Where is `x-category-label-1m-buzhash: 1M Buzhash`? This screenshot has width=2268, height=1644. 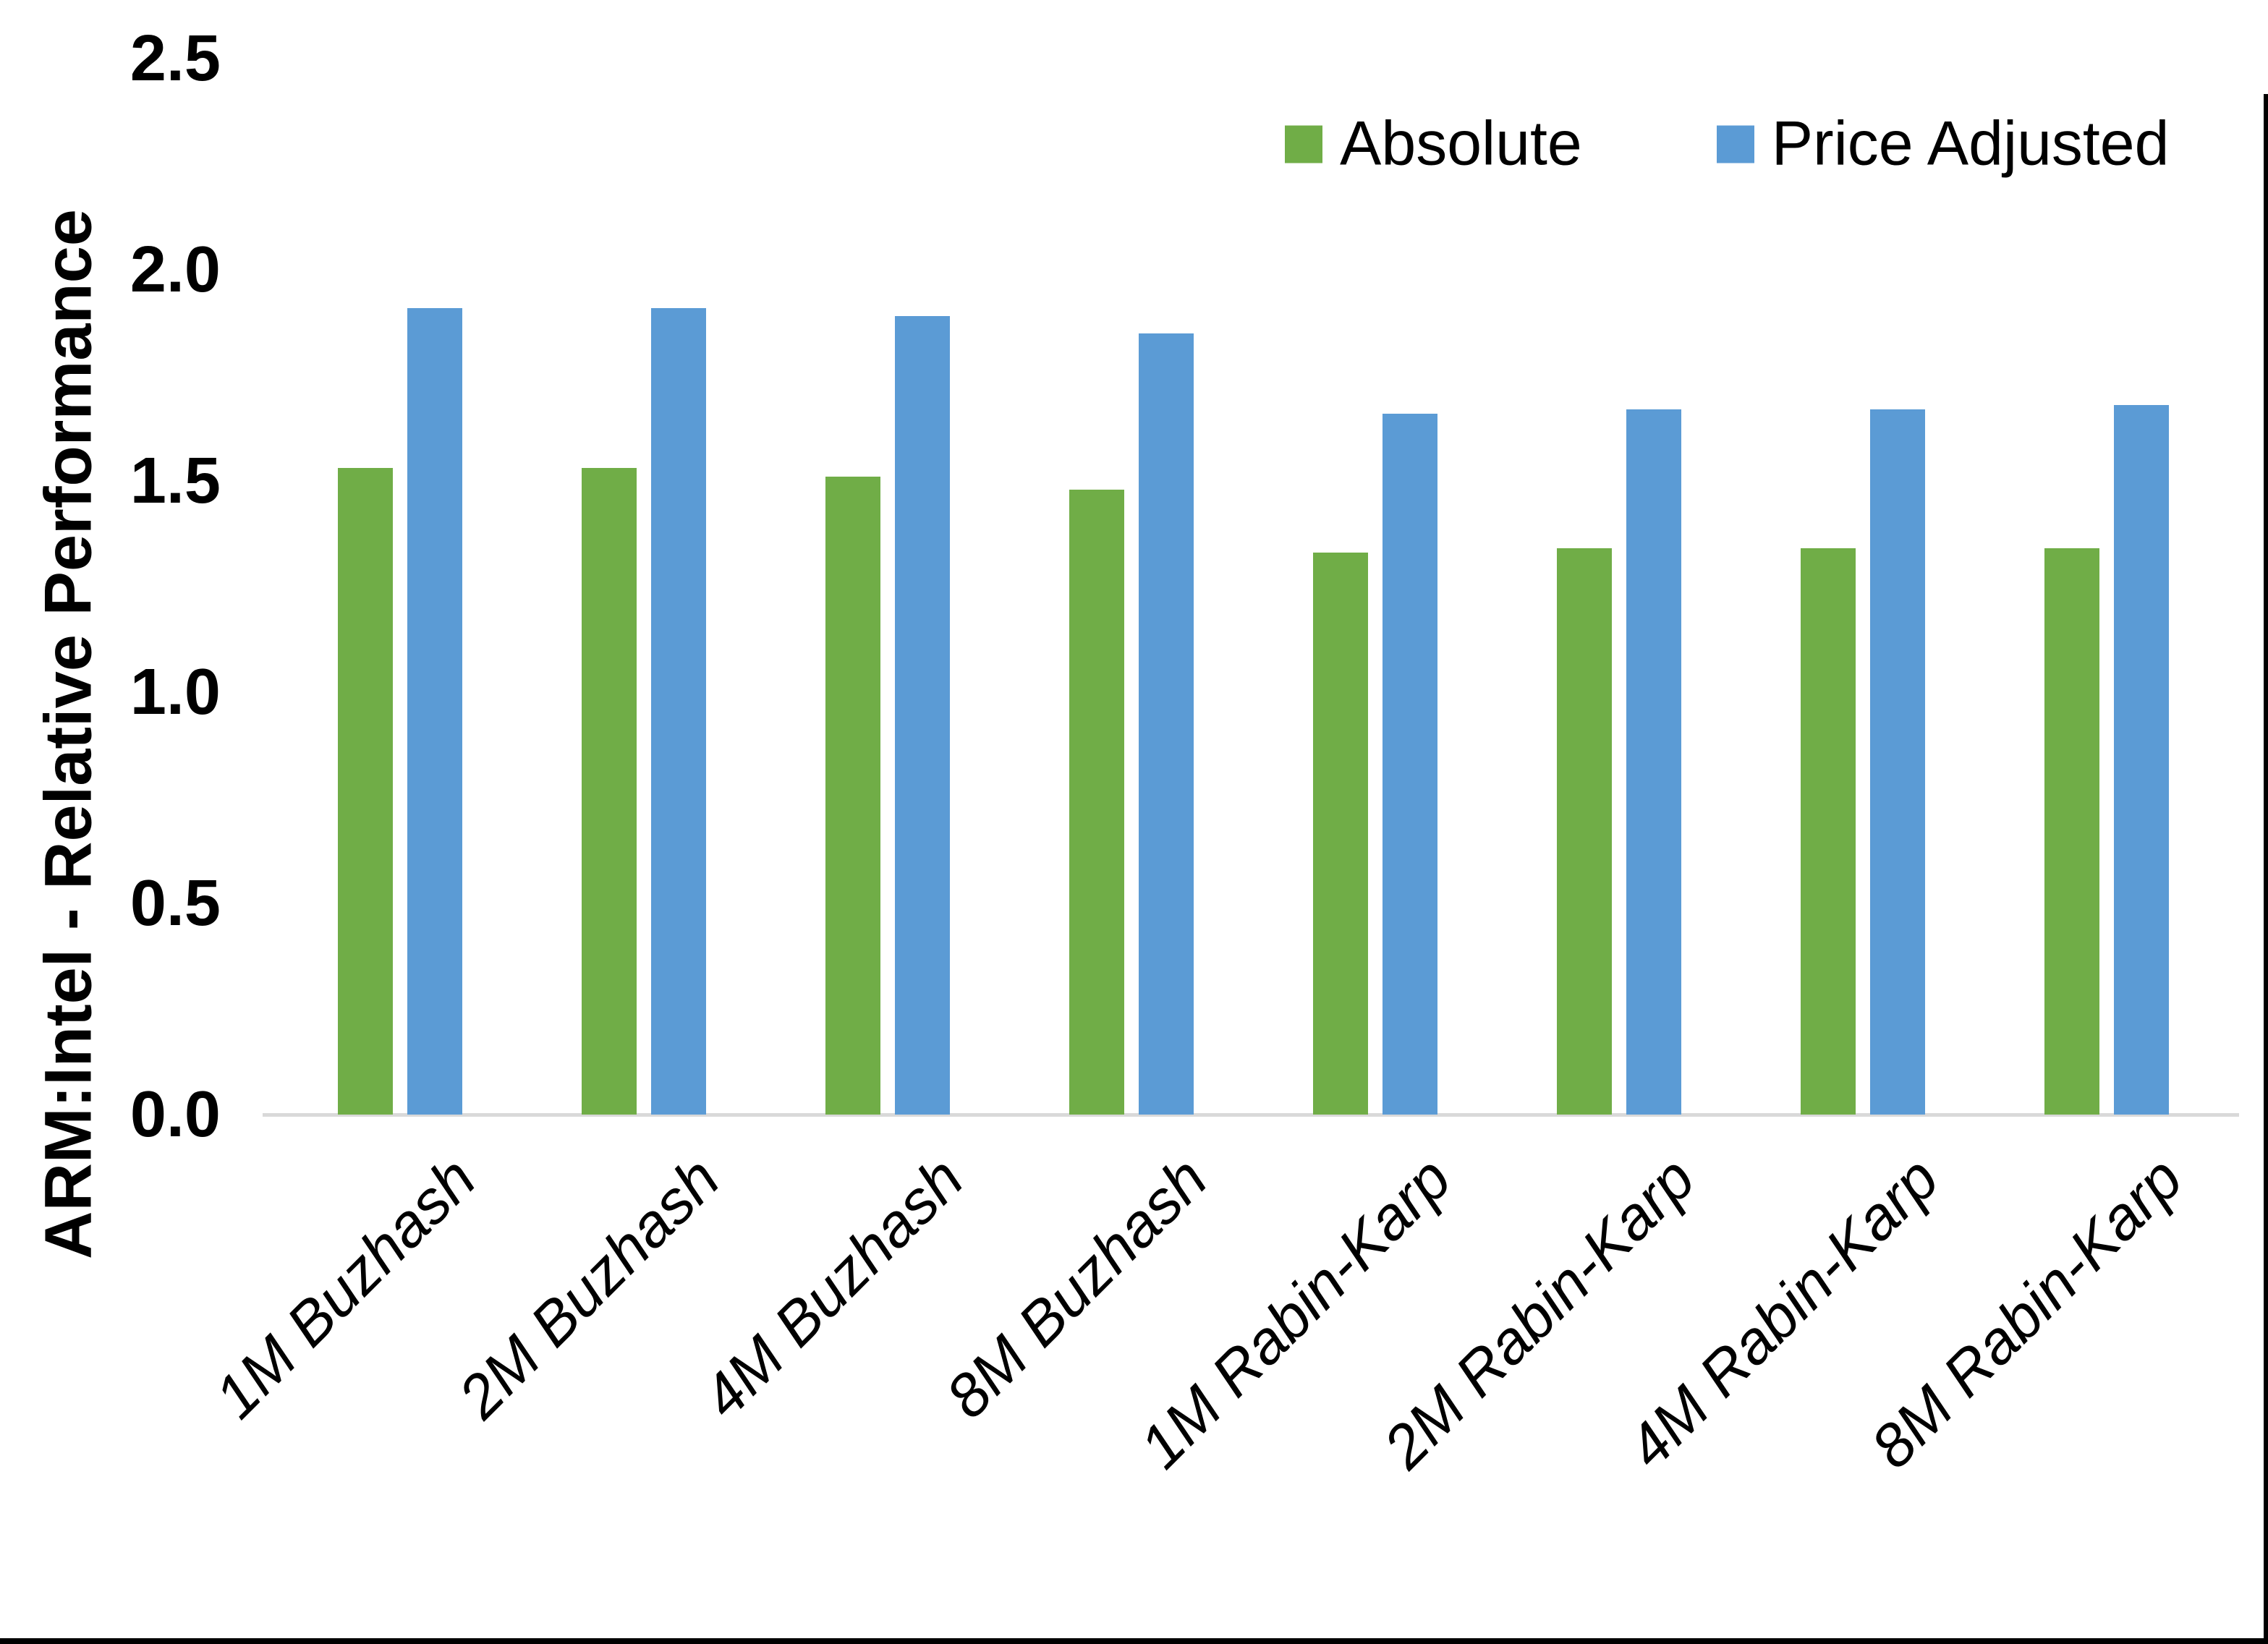 x-category-label-1m-buzhash: 1M Buzhash is located at coordinates (345, 1287).